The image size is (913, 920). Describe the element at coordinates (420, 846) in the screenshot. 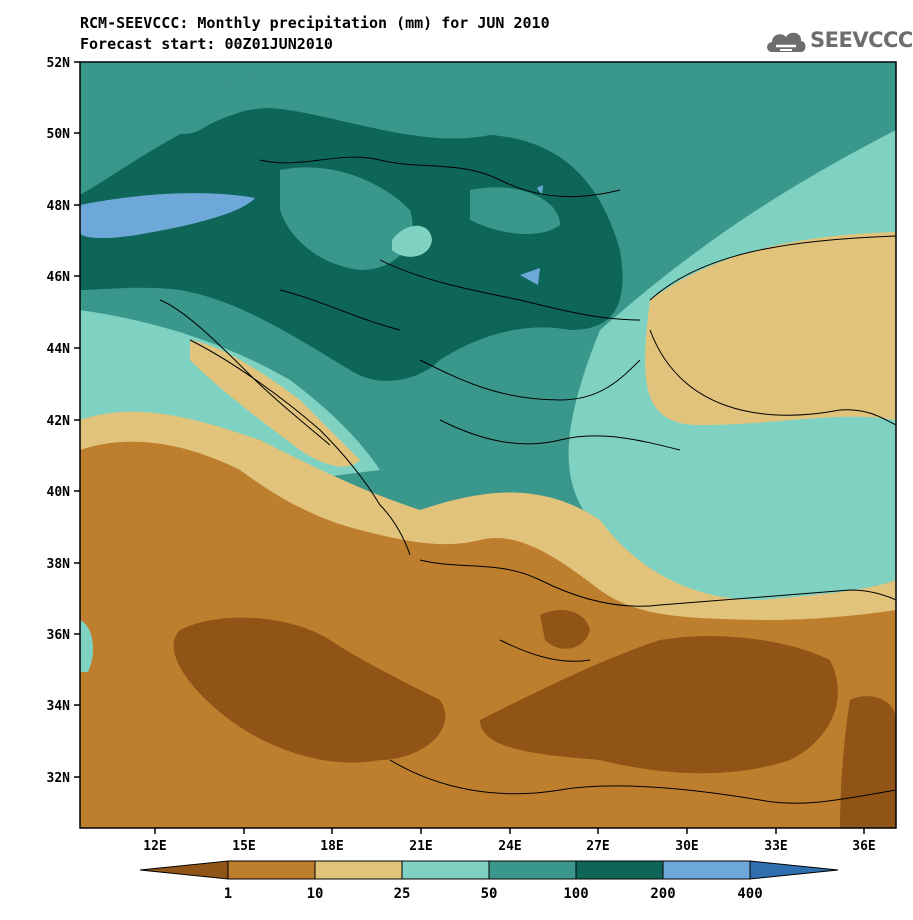

I see `lon-label: 21E` at that location.